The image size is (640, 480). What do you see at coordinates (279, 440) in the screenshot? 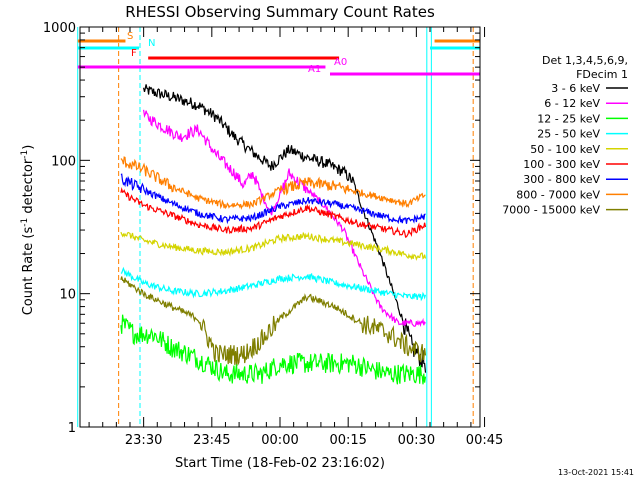
I see `x-tick-label: 00:00` at bounding box center [279, 440].